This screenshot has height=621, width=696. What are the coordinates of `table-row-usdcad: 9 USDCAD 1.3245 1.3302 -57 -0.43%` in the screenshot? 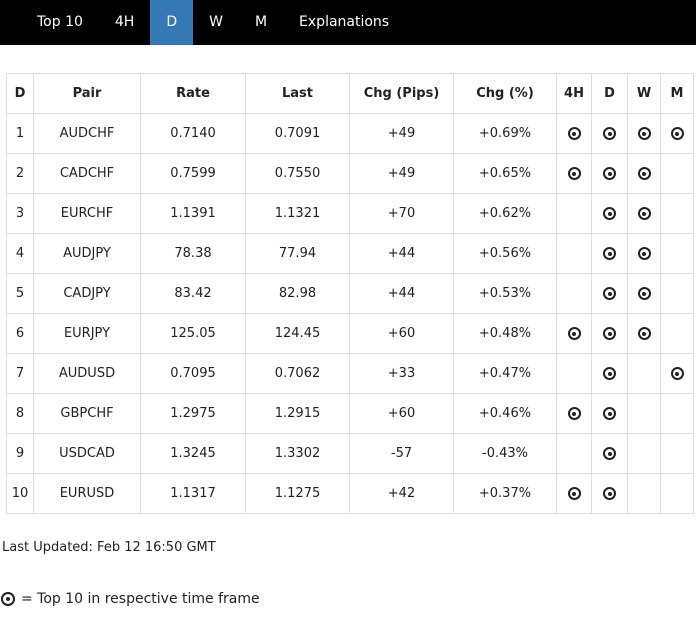 It's located at (350, 453).